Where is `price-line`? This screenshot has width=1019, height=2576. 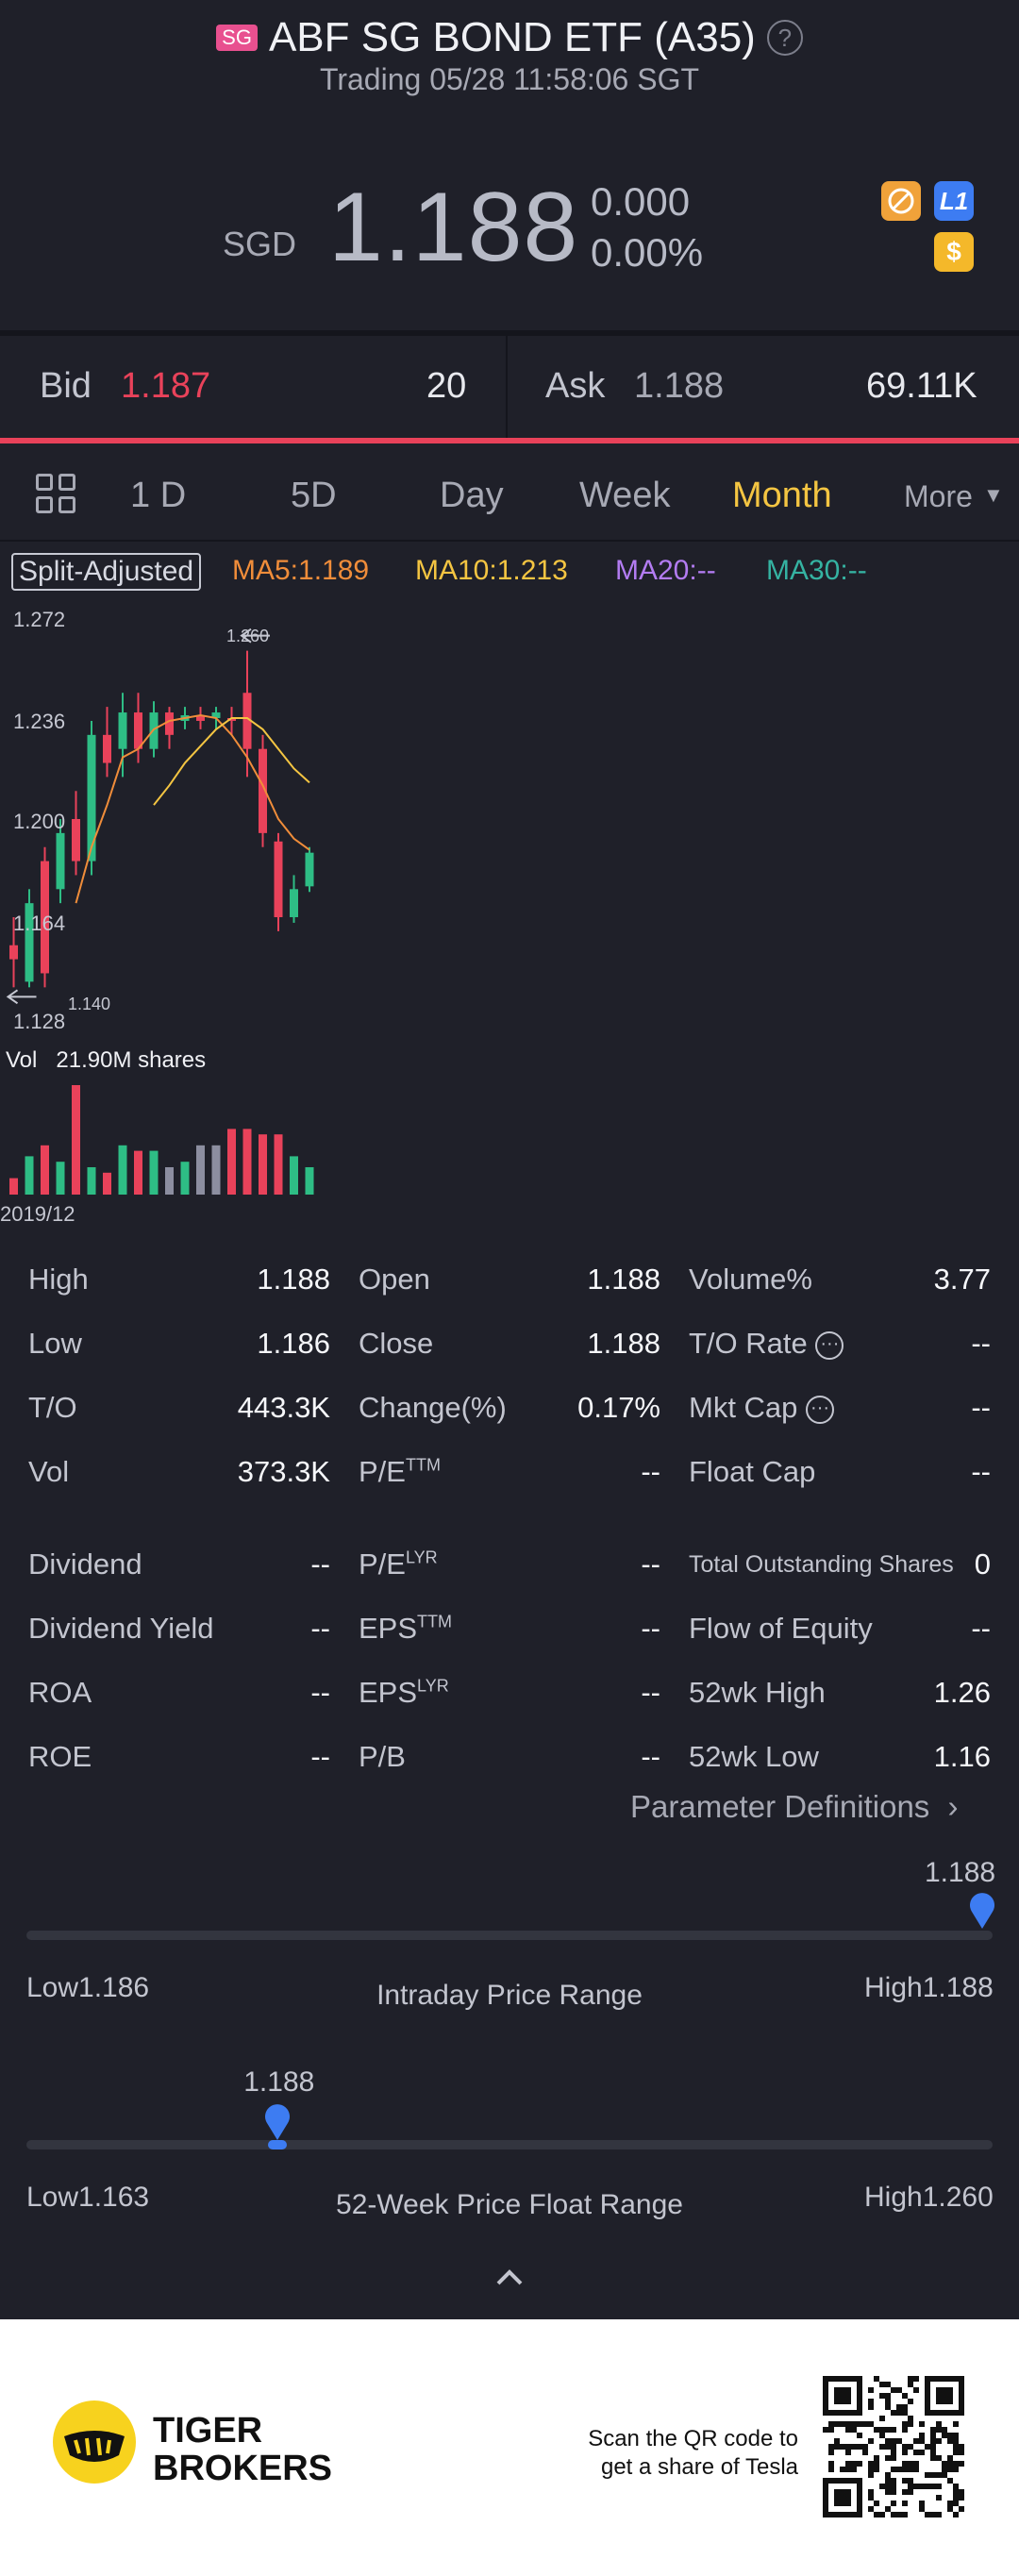
price-line is located at coordinates (509, 440).